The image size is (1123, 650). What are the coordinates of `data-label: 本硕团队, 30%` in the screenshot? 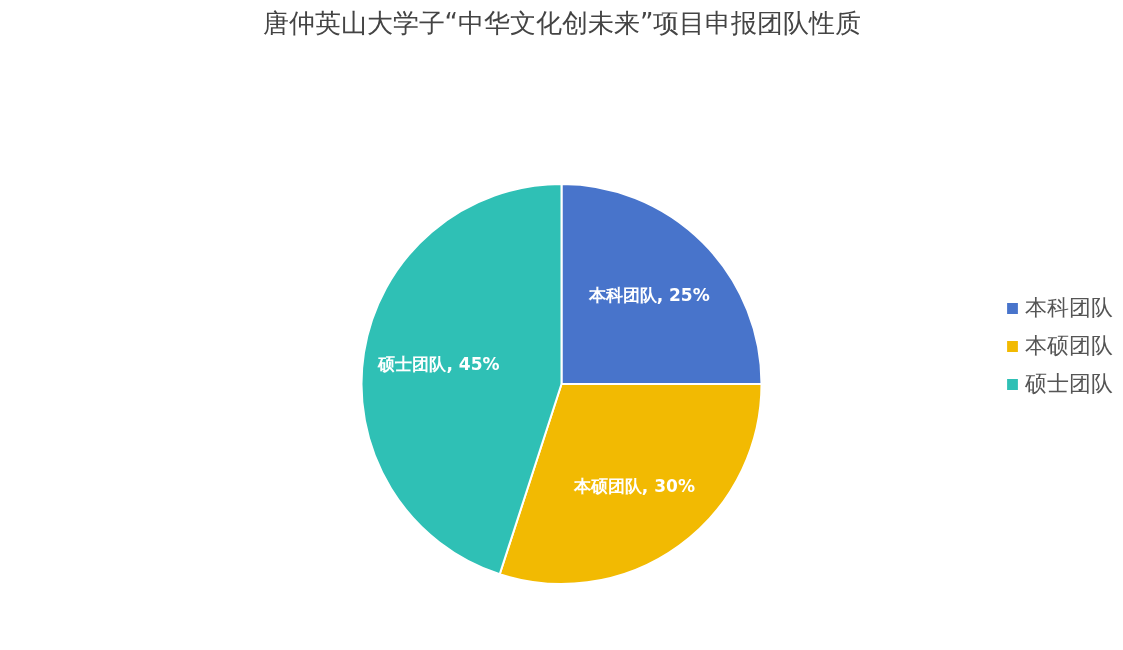 It's located at (633, 485).